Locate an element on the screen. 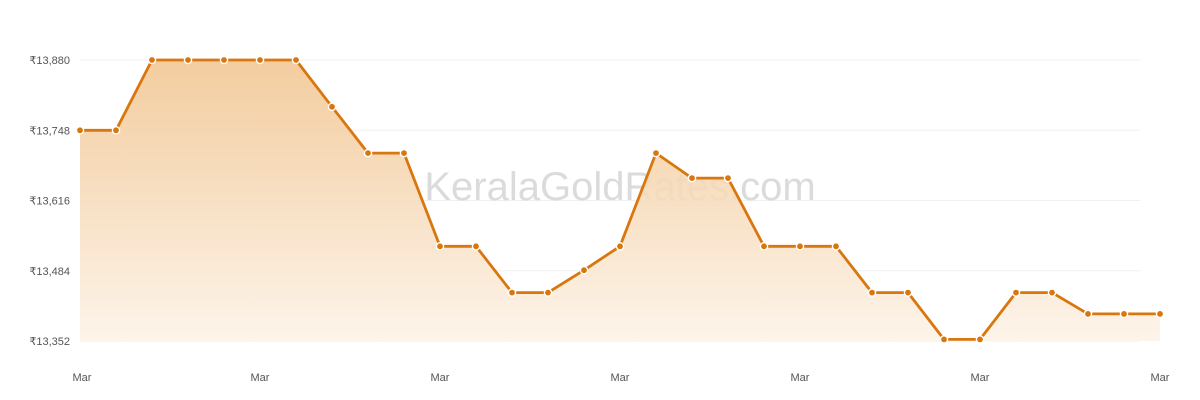 This screenshot has width=1200, height=400. y-tick-label: ₹13,748 is located at coordinates (49, 131).